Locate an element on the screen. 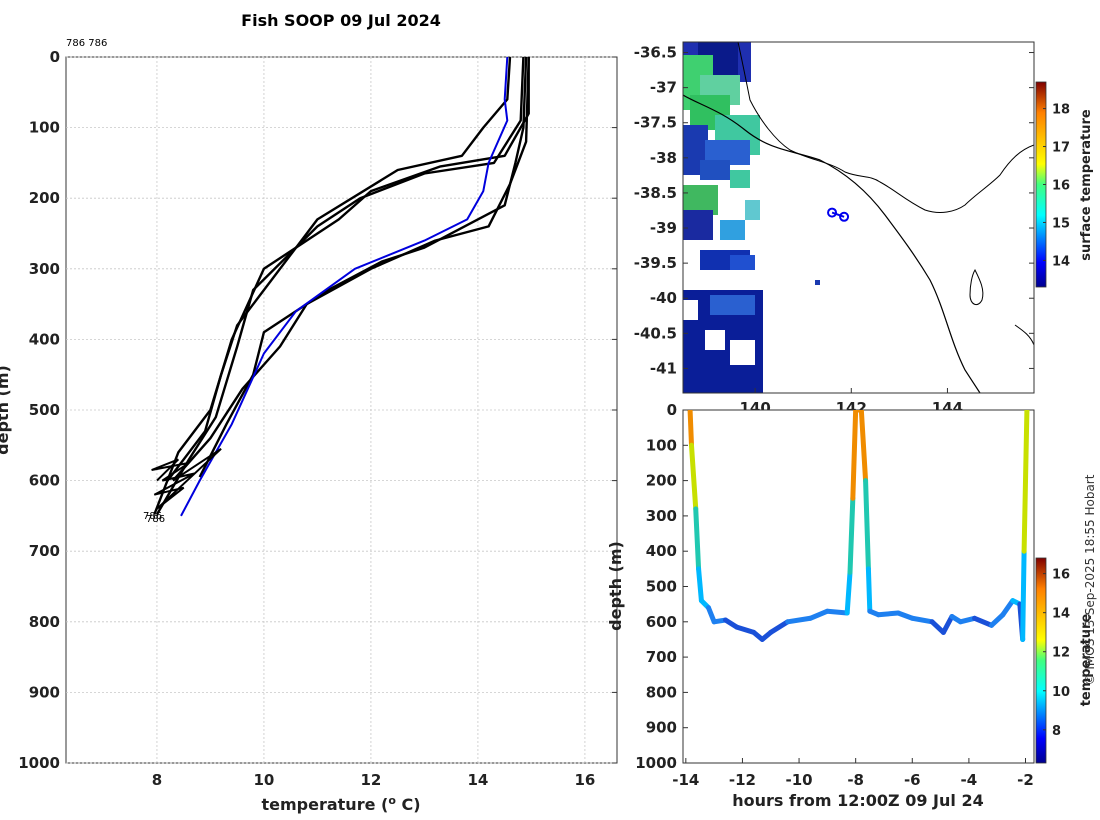 The image size is (1100, 820). depth-track is located at coordinates (858, 526).